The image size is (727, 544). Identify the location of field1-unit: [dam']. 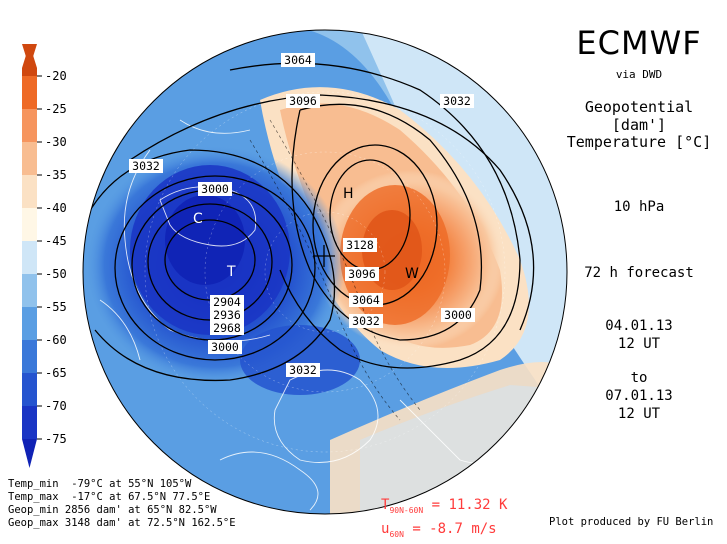
(639, 125).